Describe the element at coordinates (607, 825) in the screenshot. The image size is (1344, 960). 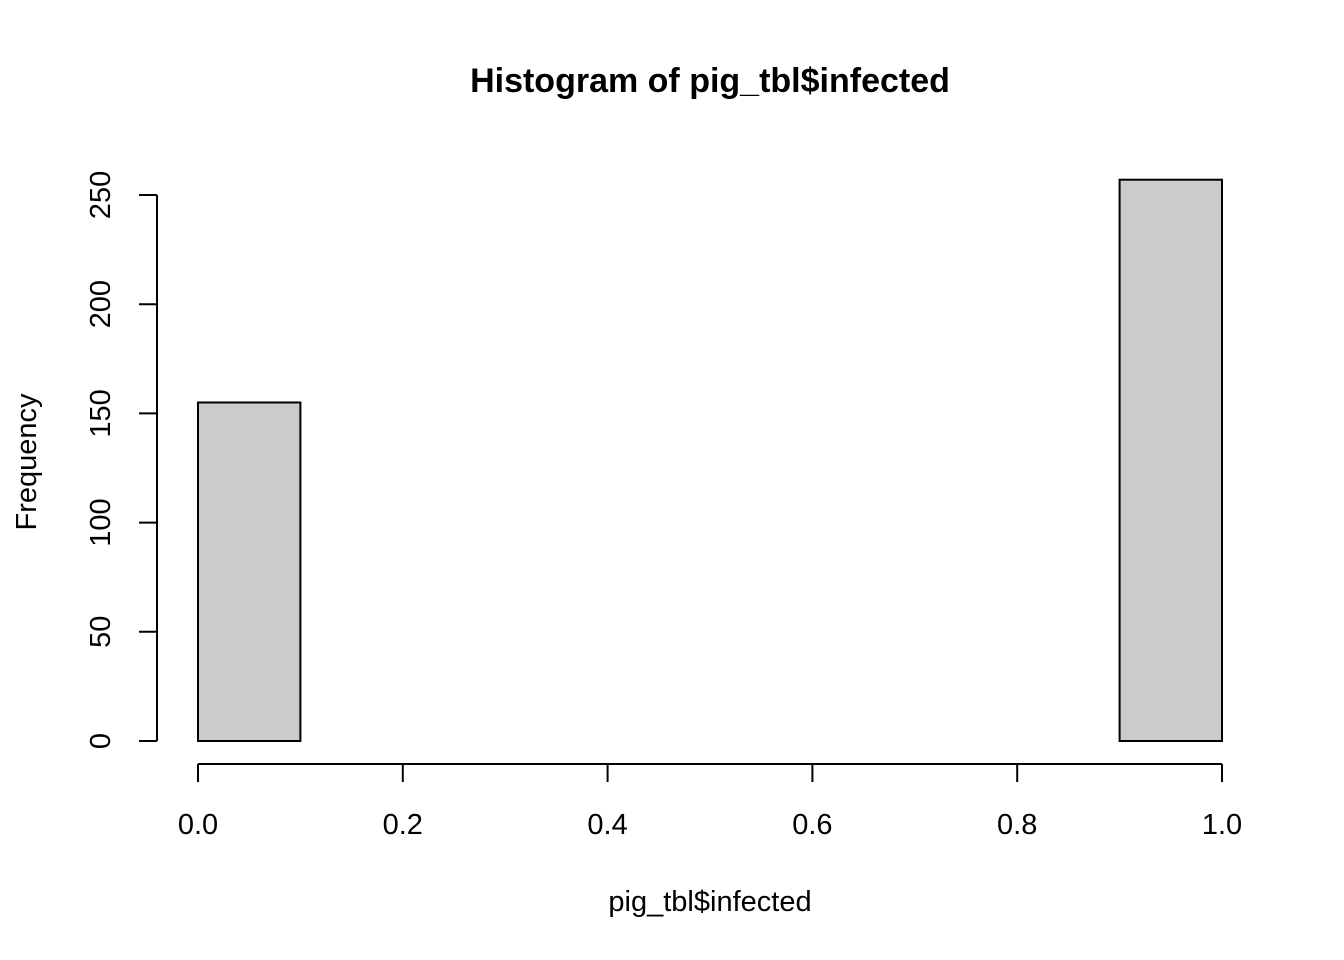
I see `x-tick-label-2: 0.4` at that location.